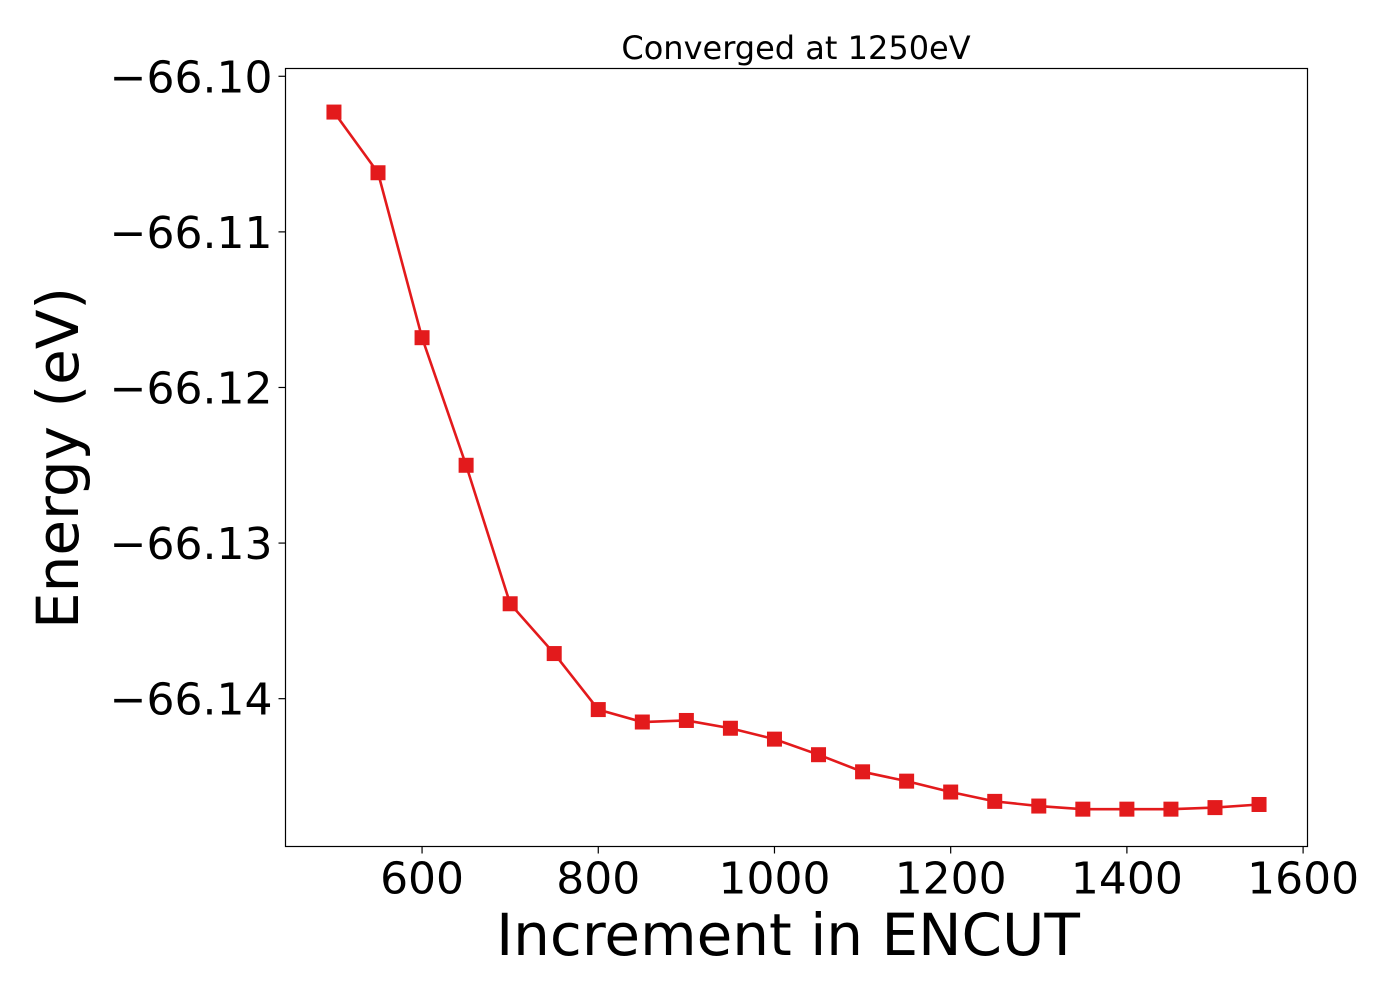  Describe the element at coordinates (191, 700) in the screenshot. I see `y-tick-label: −66.14` at that location.